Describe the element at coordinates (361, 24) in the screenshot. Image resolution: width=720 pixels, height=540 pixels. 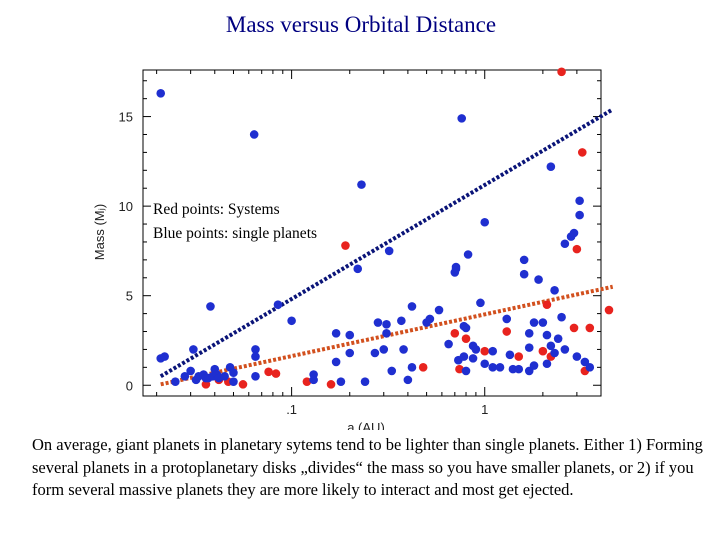
I see `slide-title: Mass versus Orbital Distance` at that location.